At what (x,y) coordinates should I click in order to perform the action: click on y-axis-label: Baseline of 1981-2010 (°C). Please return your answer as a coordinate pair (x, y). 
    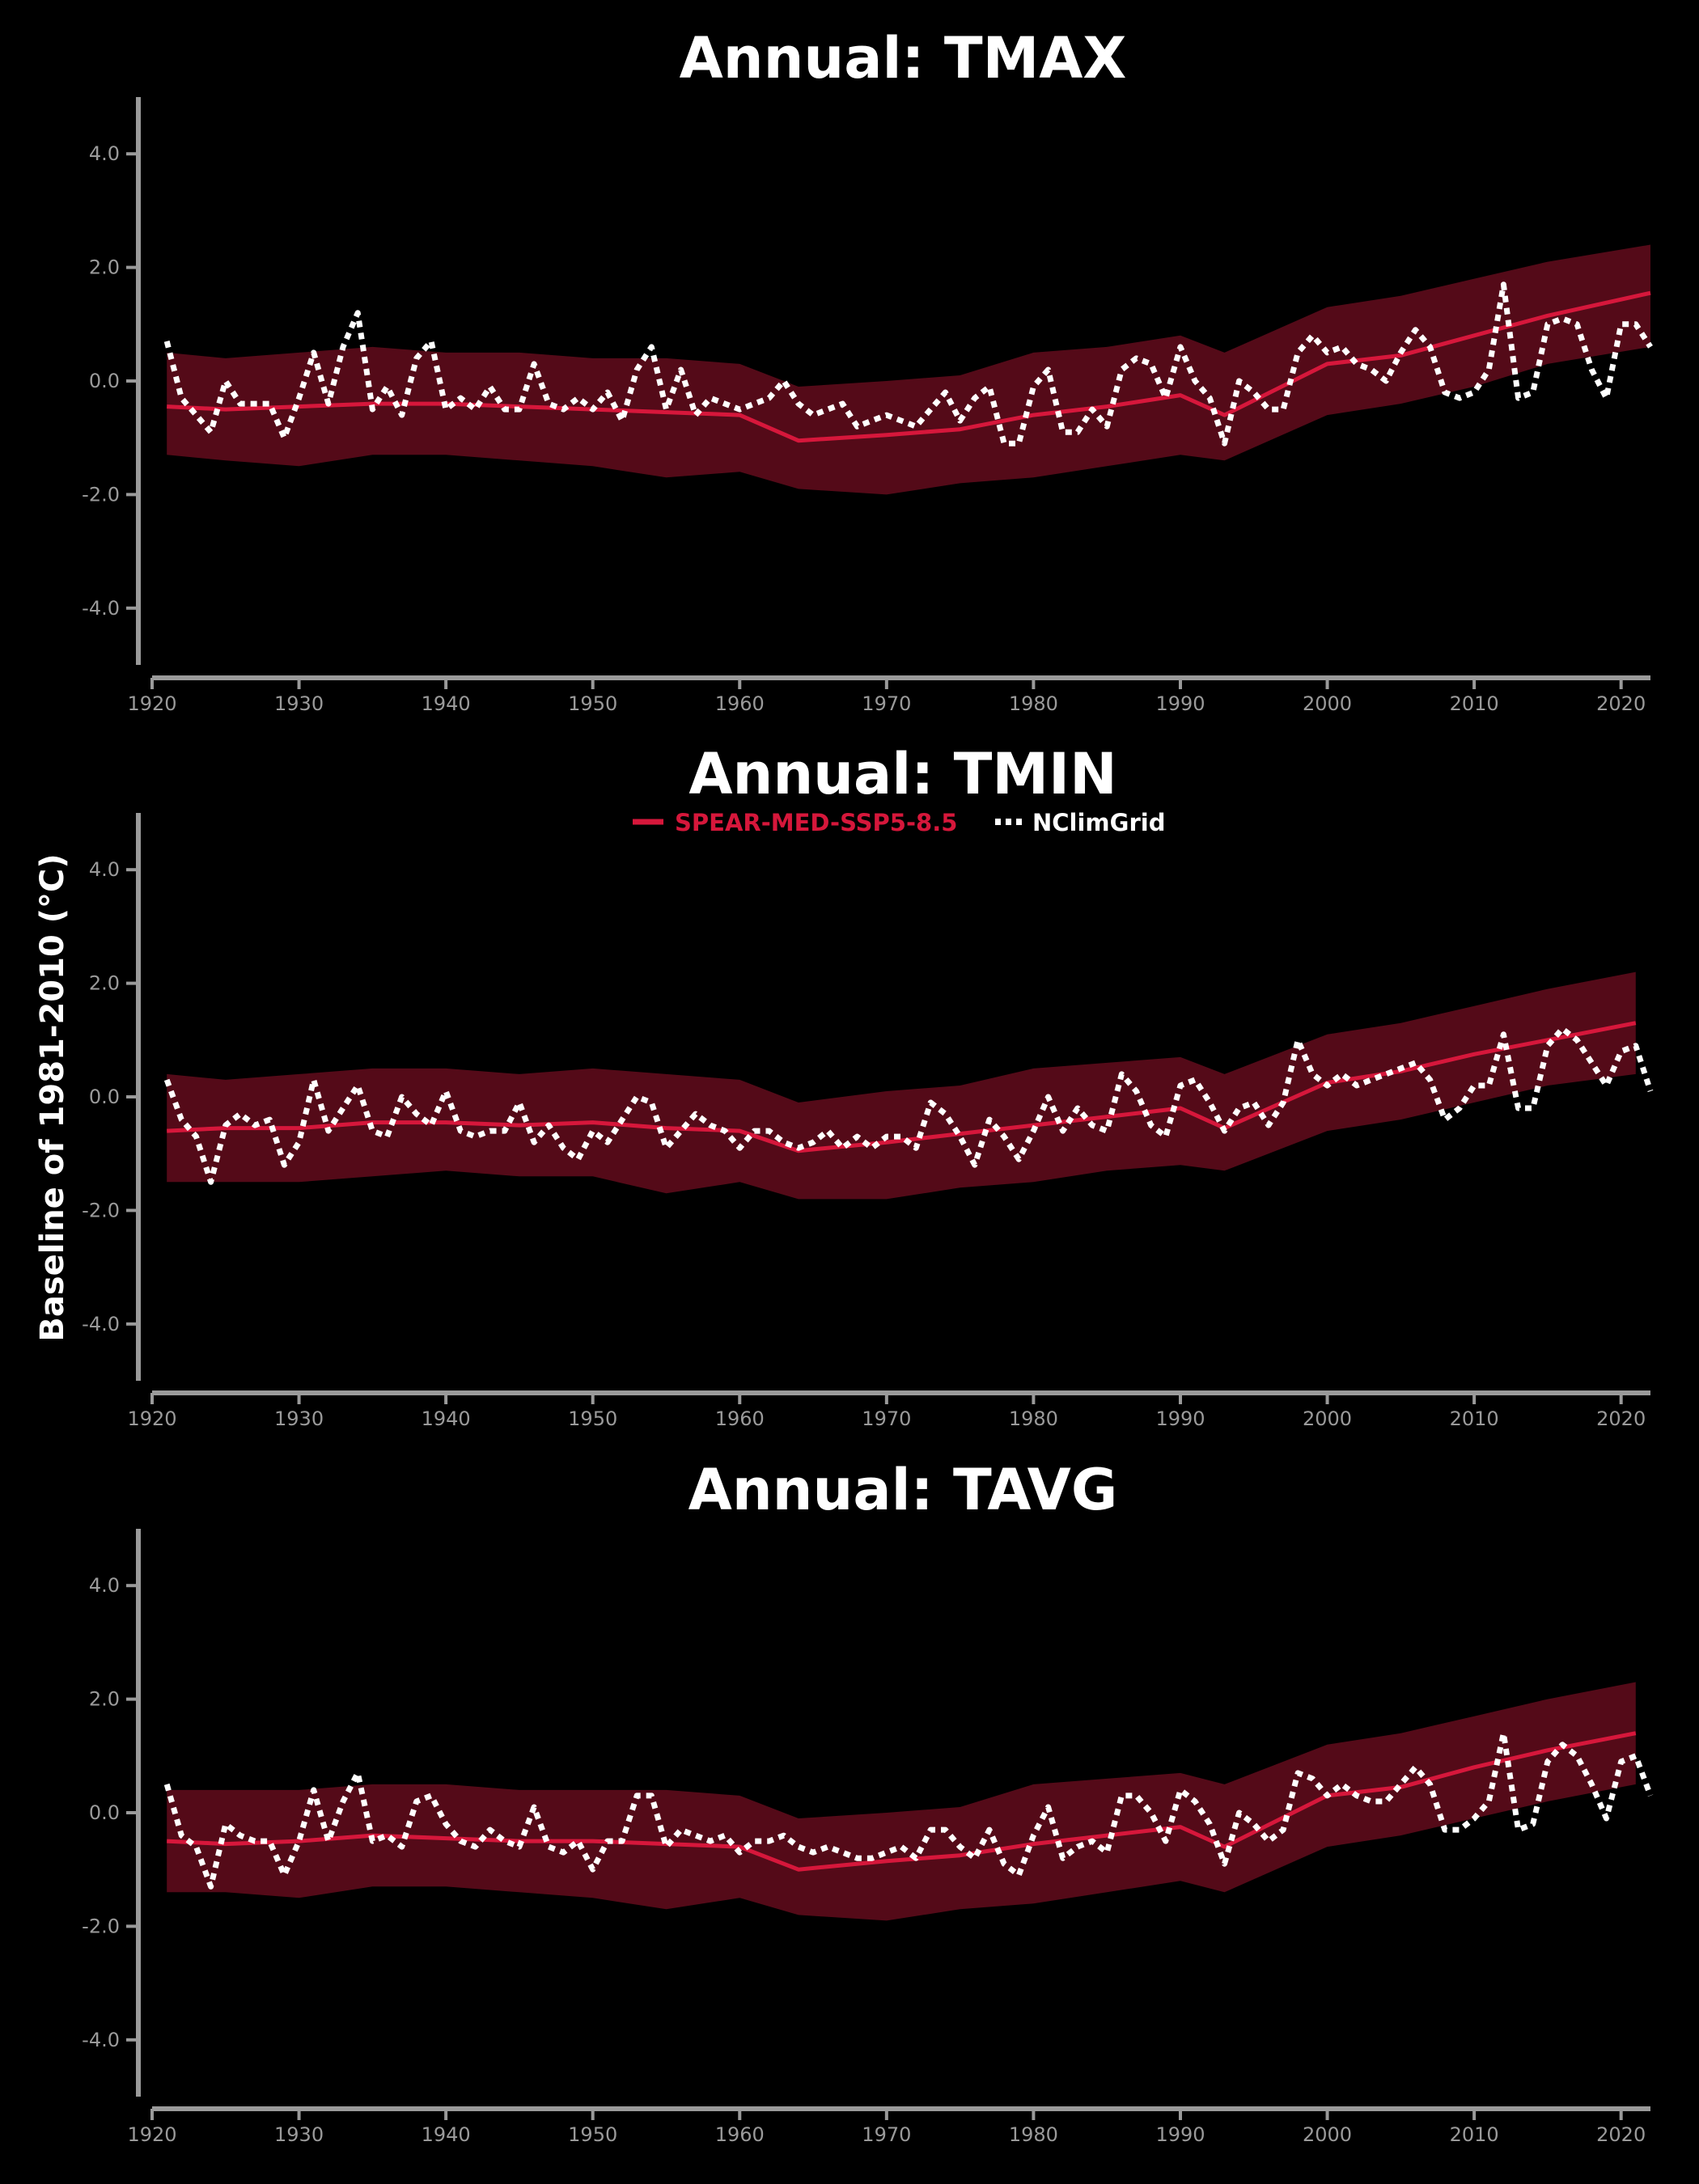
    Looking at the image, I should click on (52, 1097).